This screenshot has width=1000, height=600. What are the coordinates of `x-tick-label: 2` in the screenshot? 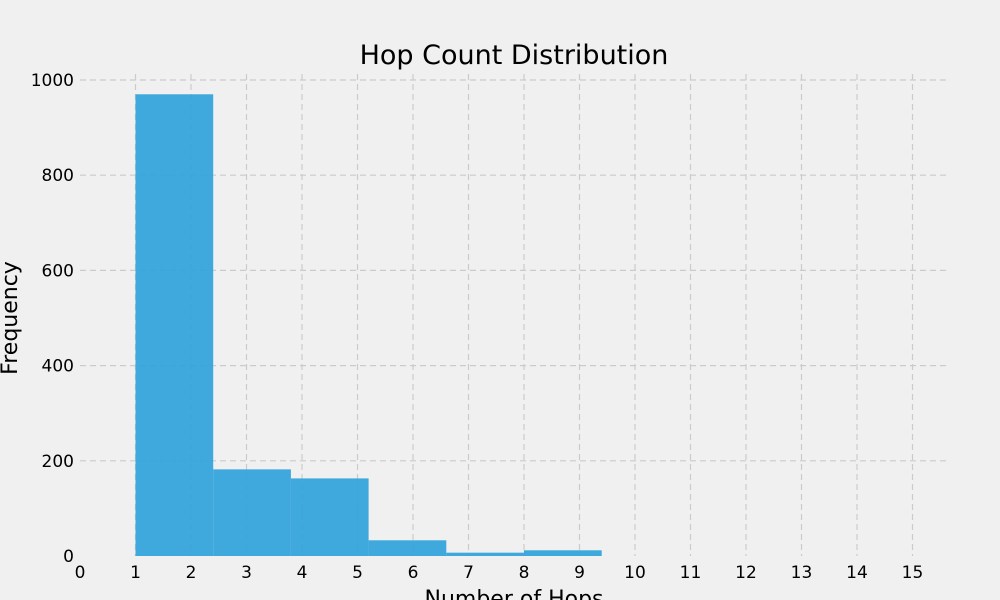 It's located at (191, 573).